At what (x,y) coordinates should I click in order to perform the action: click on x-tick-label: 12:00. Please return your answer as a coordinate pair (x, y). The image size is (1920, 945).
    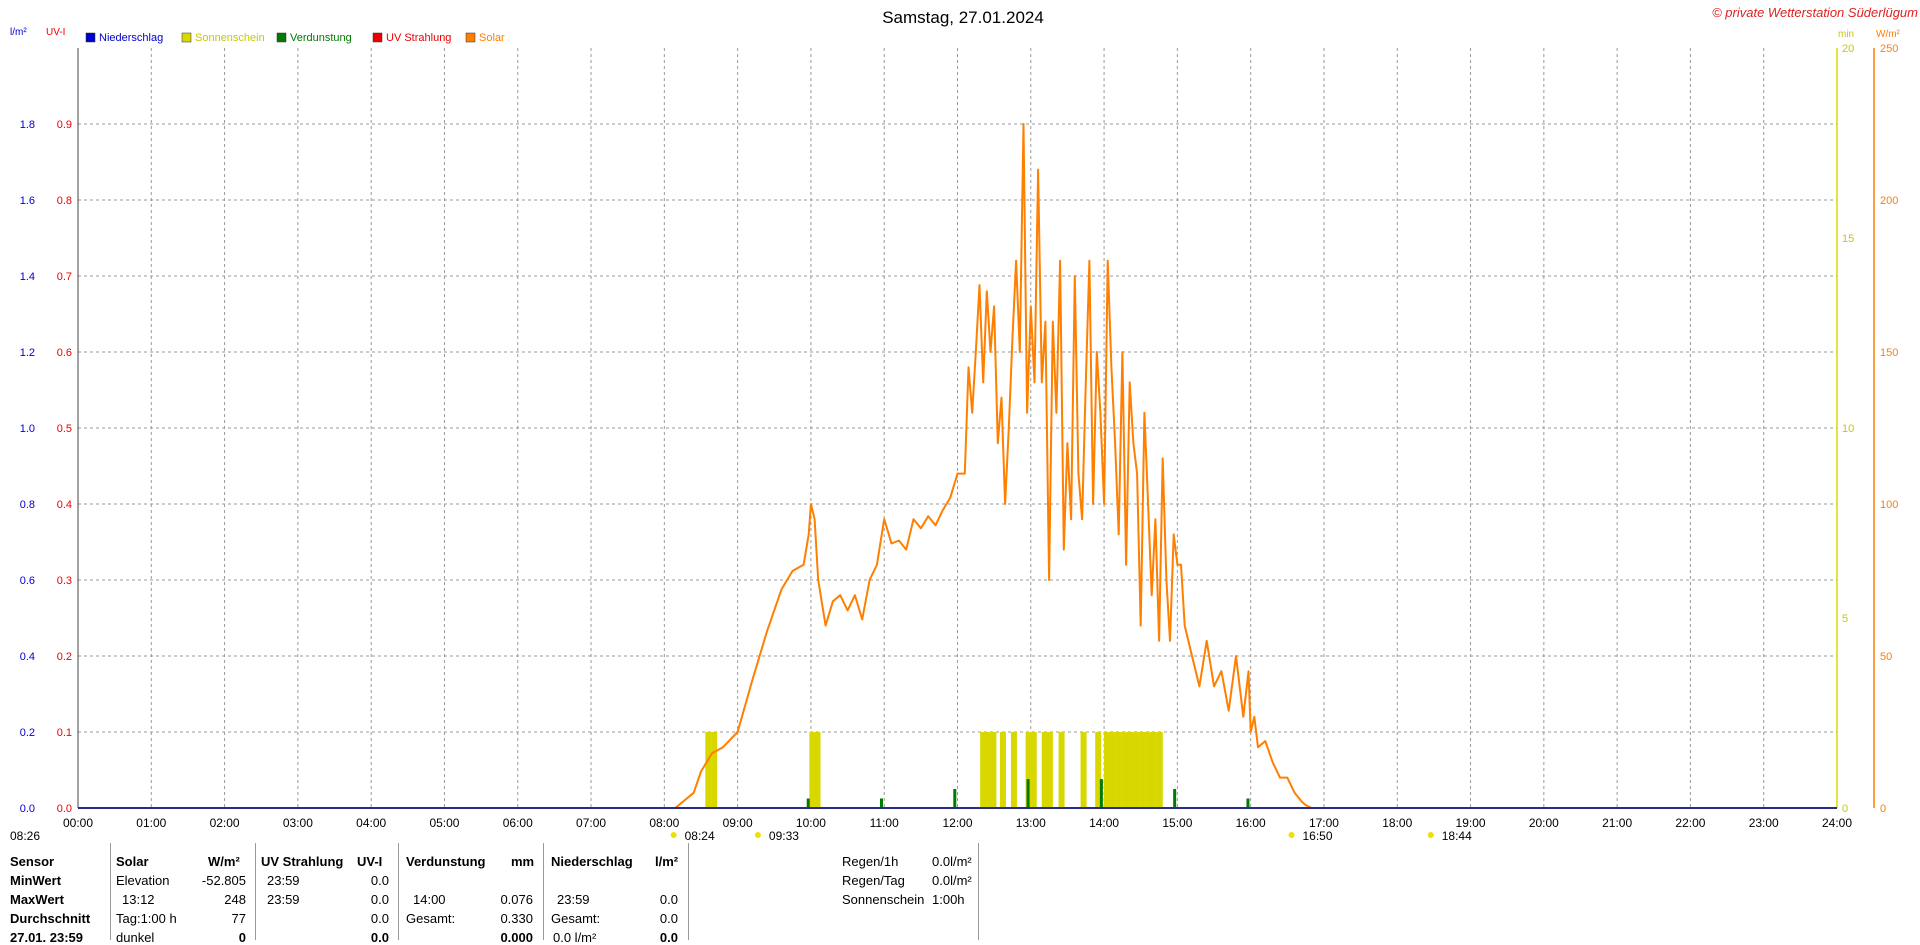
    Looking at the image, I should click on (957, 823).